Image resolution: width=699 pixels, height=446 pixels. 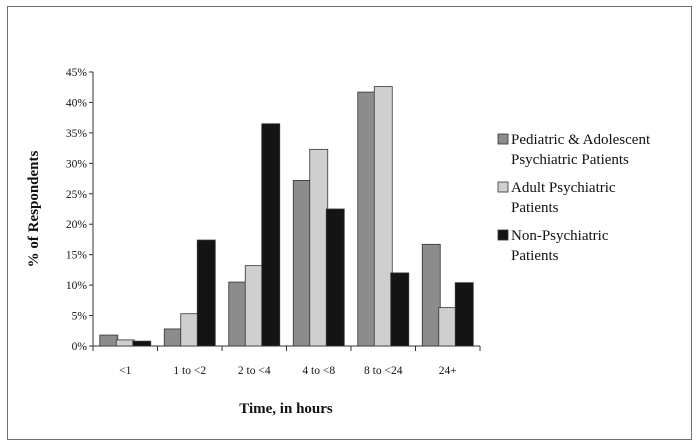 What do you see at coordinates (77, 134) in the screenshot?
I see `y-tick-label: 35%` at bounding box center [77, 134].